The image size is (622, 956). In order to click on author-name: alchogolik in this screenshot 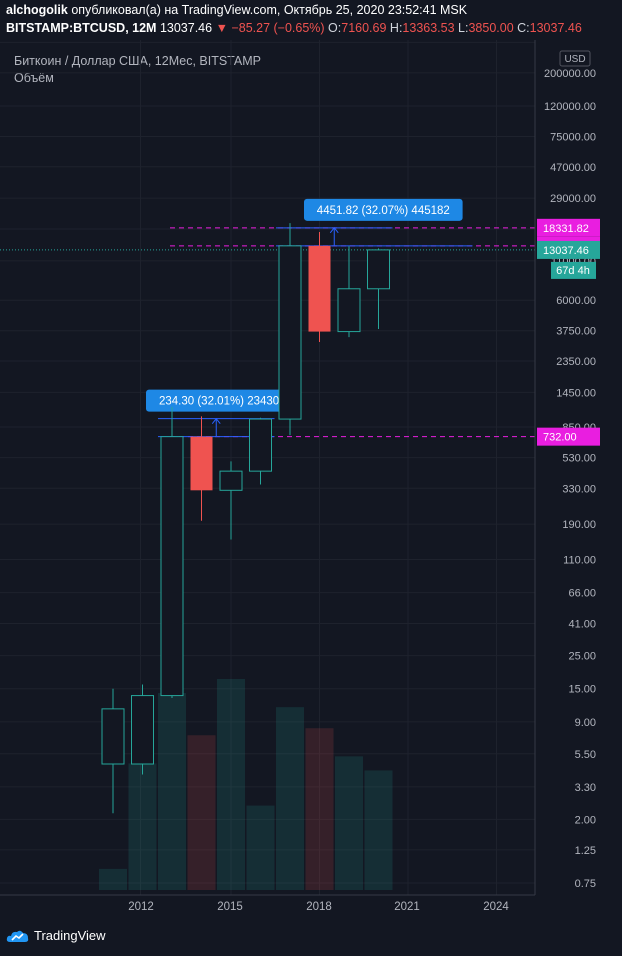, I will do `click(37, 10)`.